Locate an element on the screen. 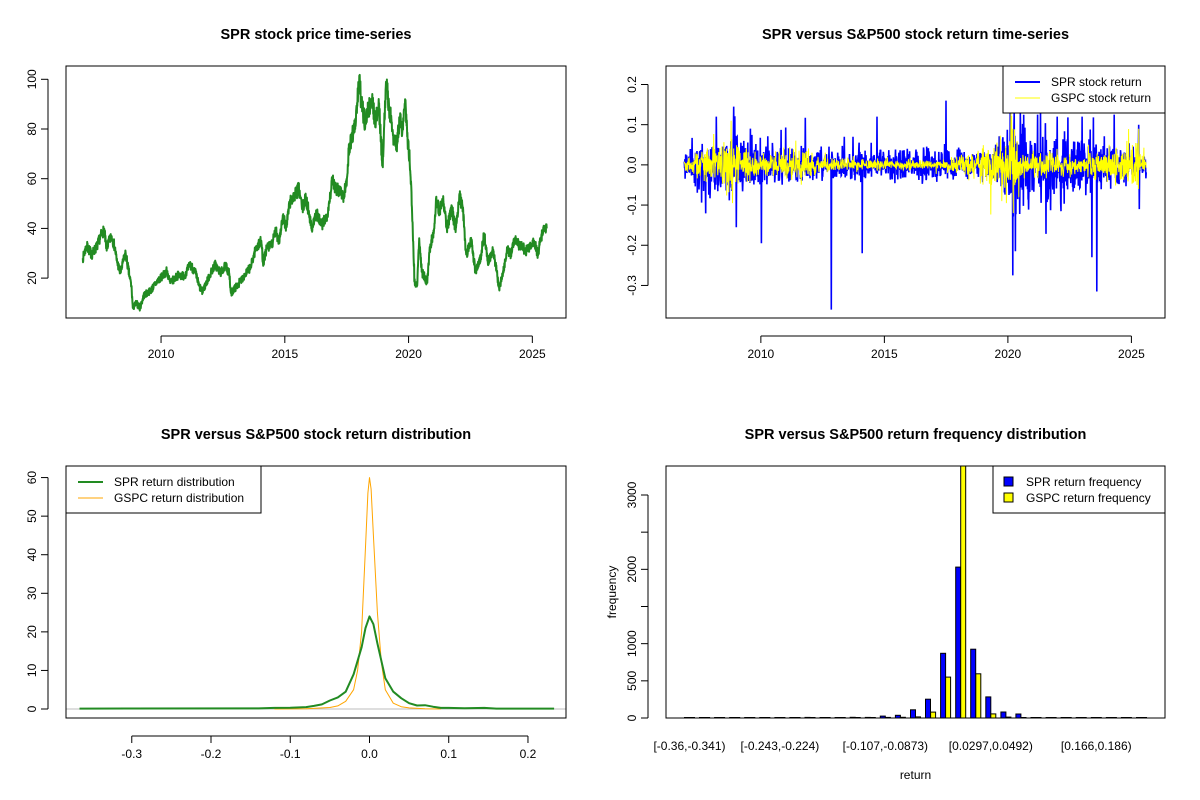 The image size is (1200, 800). legend-label: GSPC stock return is located at coordinates (1101, 98).